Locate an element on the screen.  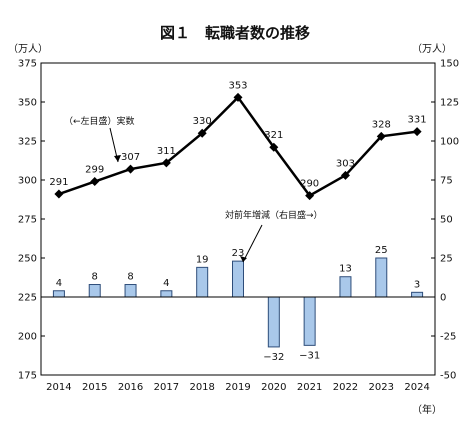
left-tick-label: 250 is located at coordinates (27, 259).